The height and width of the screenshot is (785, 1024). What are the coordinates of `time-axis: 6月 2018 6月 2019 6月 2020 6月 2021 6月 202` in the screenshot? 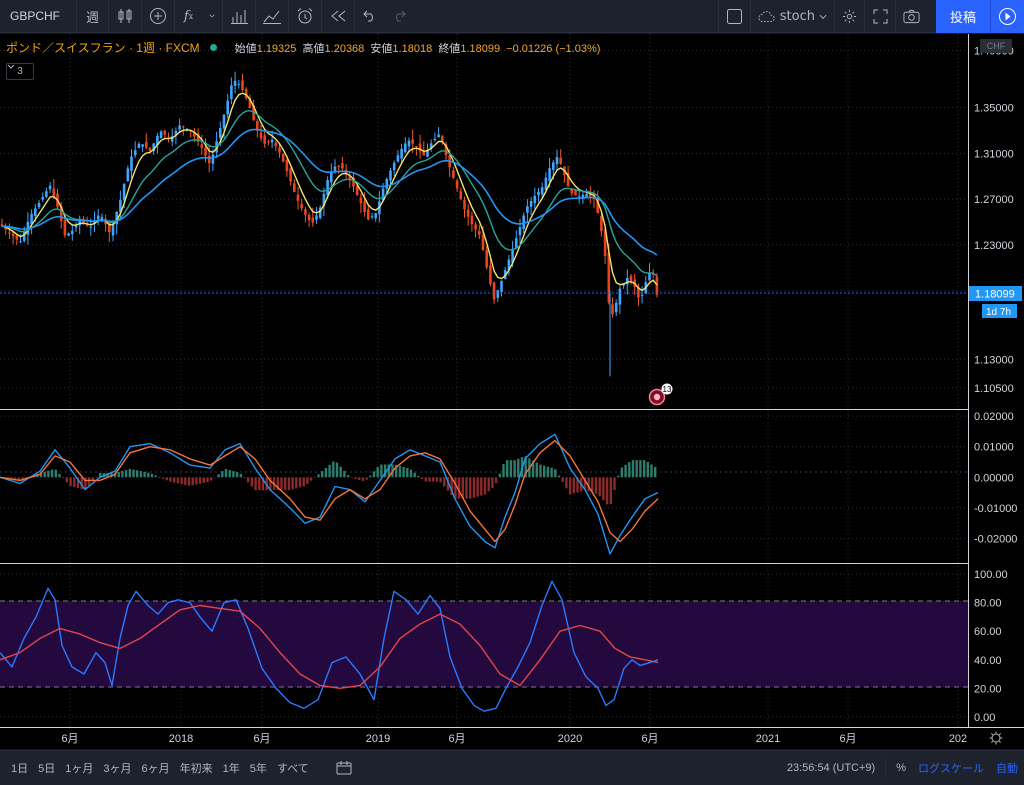 It's located at (514, 739).